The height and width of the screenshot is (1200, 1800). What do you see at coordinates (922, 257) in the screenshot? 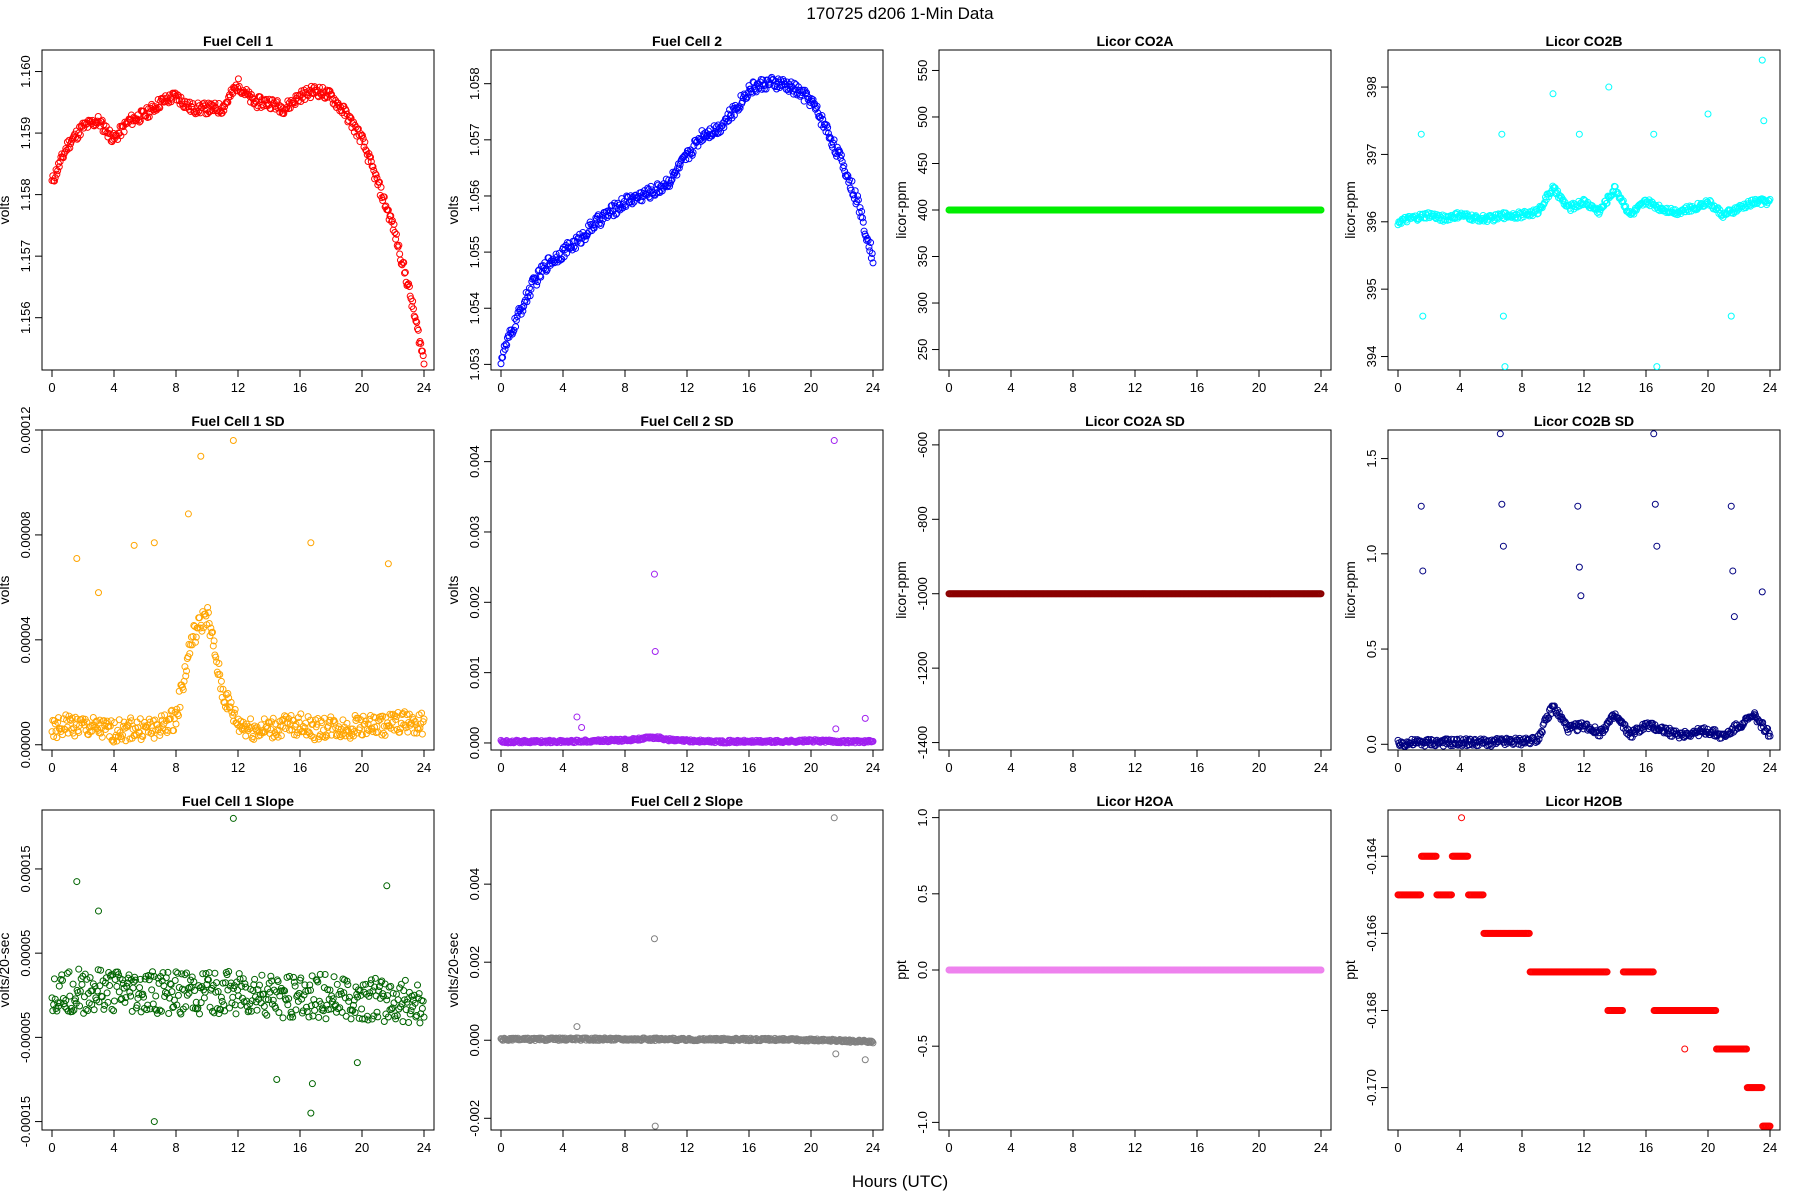
I see `y-tick-label: 350` at bounding box center [922, 257].